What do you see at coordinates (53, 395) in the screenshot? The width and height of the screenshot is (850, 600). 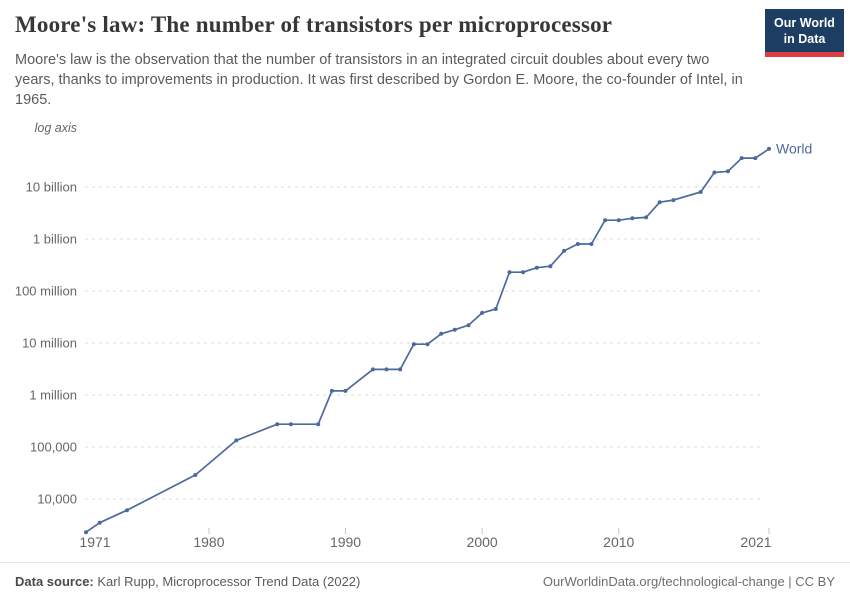 I see `y-axis-tick-label: 1 million` at bounding box center [53, 395].